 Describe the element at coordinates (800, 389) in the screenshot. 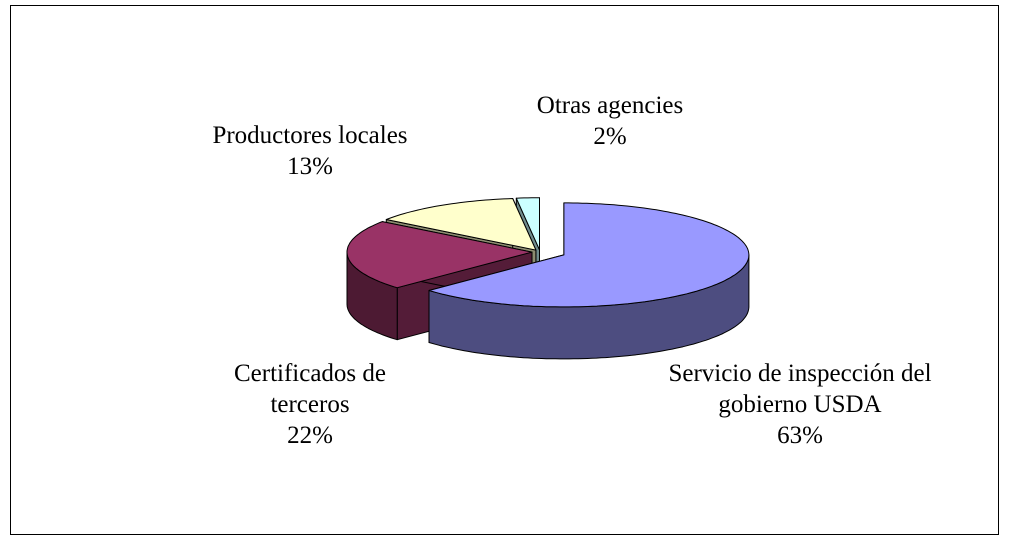

I see `category-label: Servicio de inspección del gobierno USDA` at that location.